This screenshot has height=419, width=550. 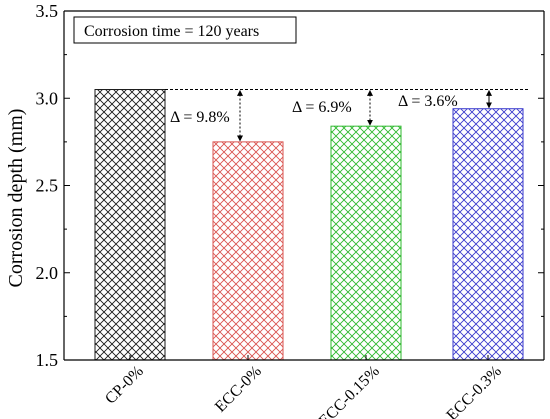 What do you see at coordinates (473, 391) in the screenshot?
I see `x-tick-label: ECC-0.3%` at bounding box center [473, 391].